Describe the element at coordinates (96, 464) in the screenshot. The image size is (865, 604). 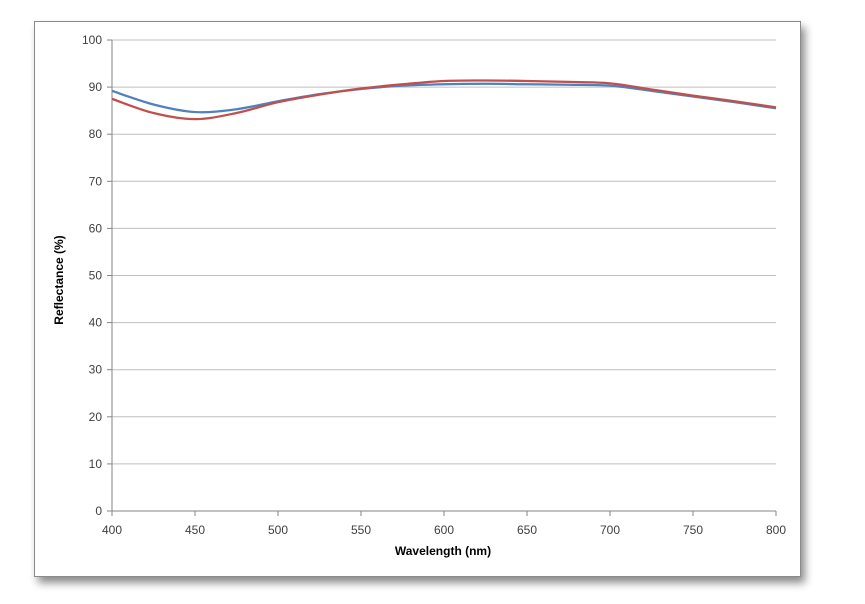
I see `y-tick-label: 10` at that location.